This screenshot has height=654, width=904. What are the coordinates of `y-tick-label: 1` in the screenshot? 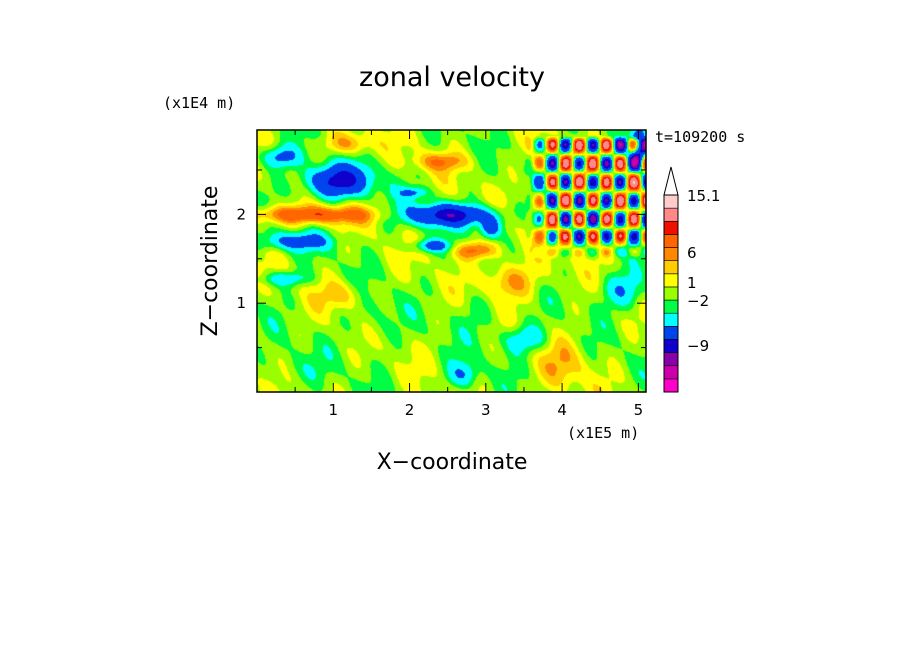 It's located at (241, 303).